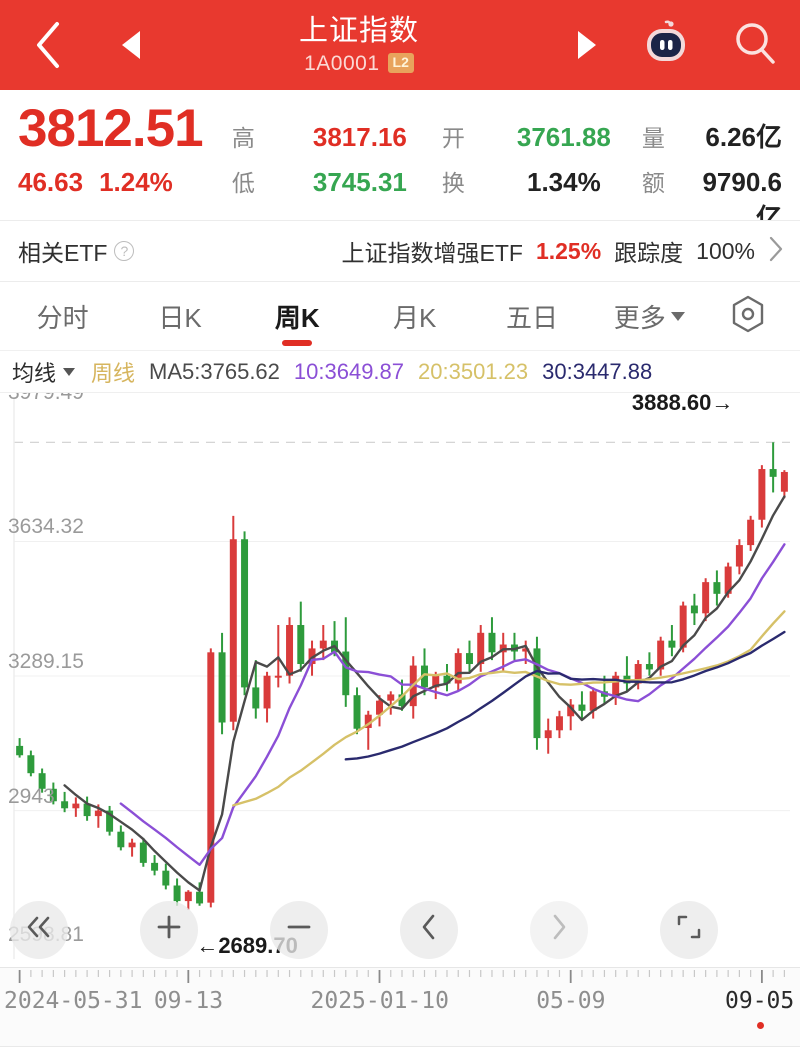 This screenshot has height=1047, width=800. I want to click on tab-label: 五日, so click(531, 317).